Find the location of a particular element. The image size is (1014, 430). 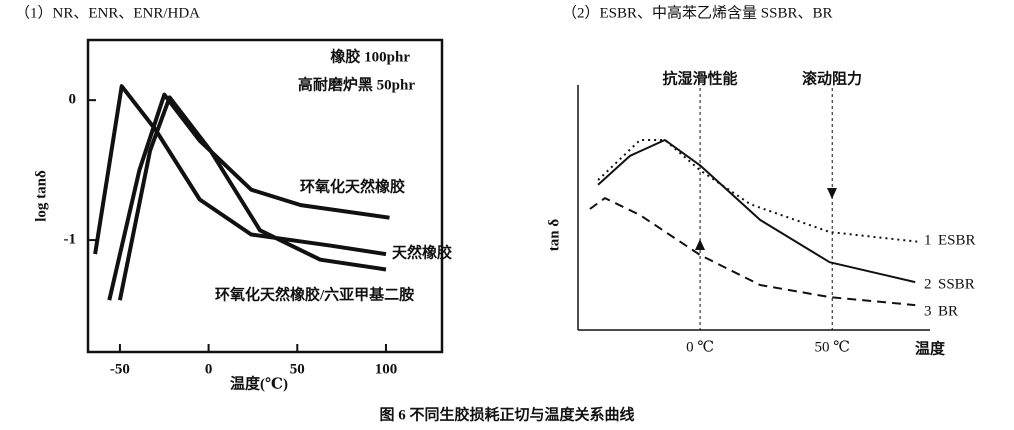

series-number: 1 is located at coordinates (928, 240).